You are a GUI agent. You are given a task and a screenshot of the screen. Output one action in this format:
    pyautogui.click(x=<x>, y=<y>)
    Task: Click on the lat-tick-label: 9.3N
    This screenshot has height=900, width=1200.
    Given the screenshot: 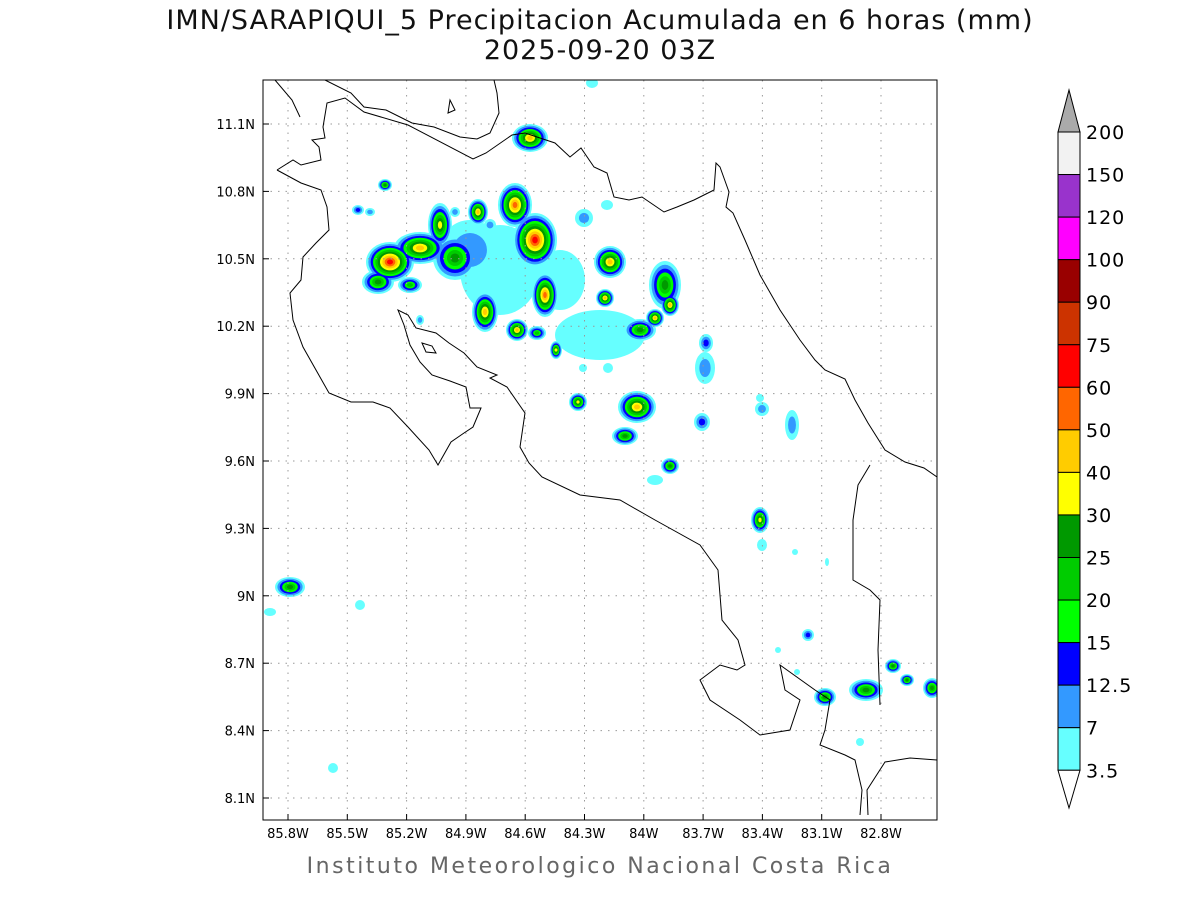 What is the action you would take?
    pyautogui.click(x=240, y=529)
    